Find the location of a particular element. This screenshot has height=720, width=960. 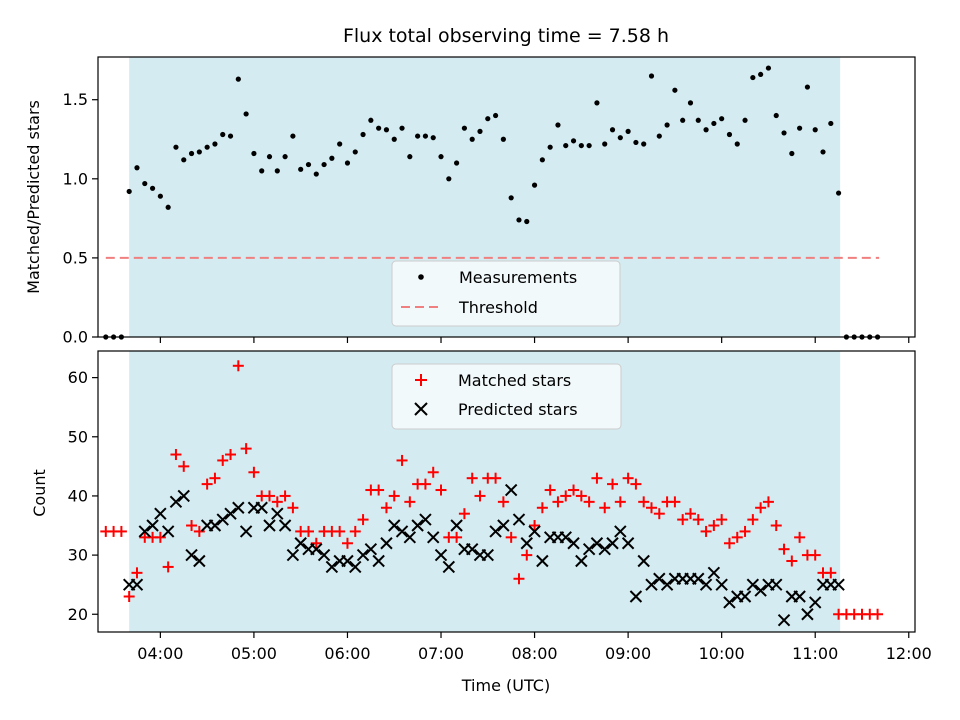

legend-measurements-label: Measurements is located at coordinates (518, 277).